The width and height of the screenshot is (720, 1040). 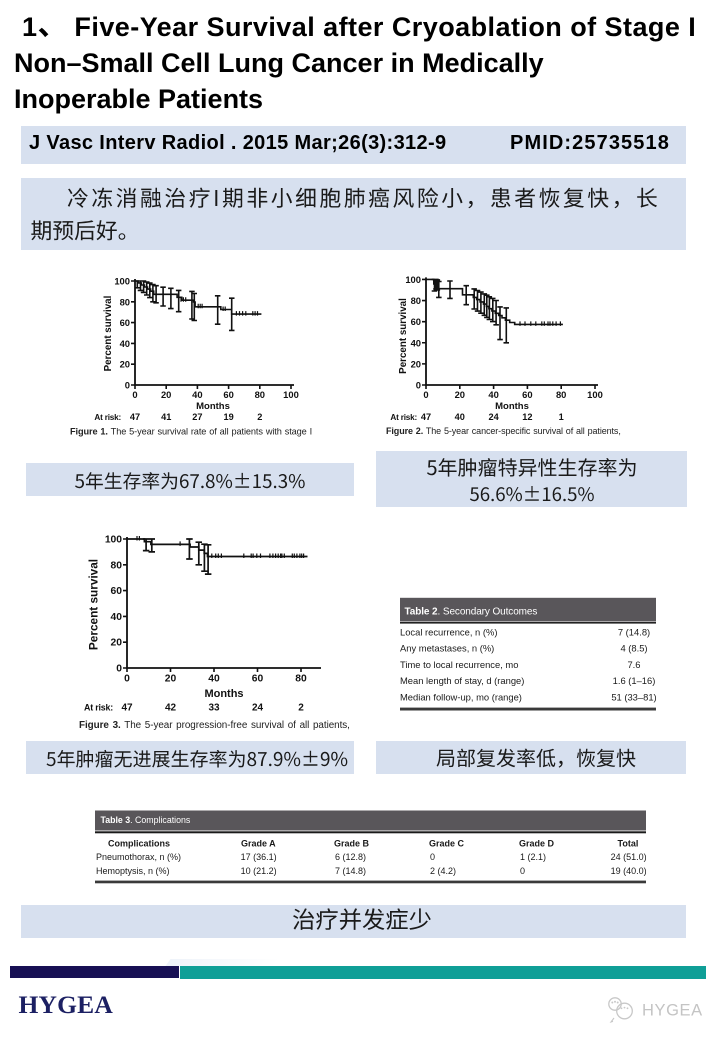 What do you see at coordinates (138, 857) in the screenshot?
I see `svg-text: Pneumothorax, n (%)` at bounding box center [138, 857].